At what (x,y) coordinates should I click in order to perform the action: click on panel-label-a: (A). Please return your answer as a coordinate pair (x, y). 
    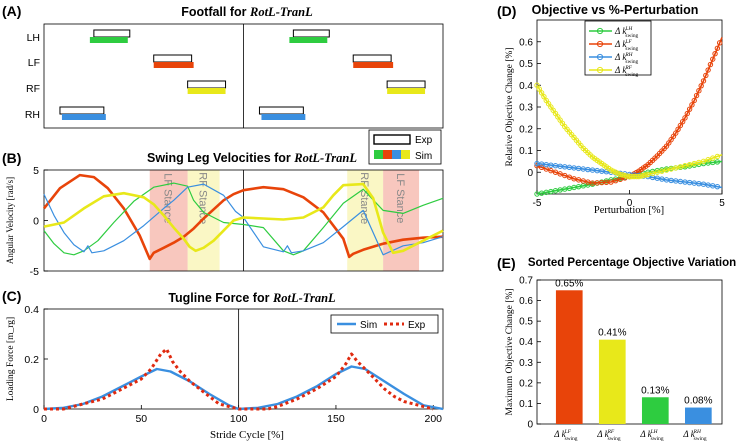
    Looking at the image, I should click on (11, 11).